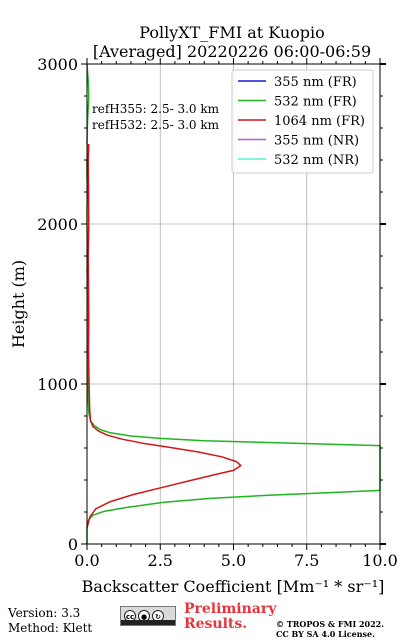 This screenshot has width=400, height=640. I want to click on preliminary-notice: Preliminary Results., so click(230, 617).